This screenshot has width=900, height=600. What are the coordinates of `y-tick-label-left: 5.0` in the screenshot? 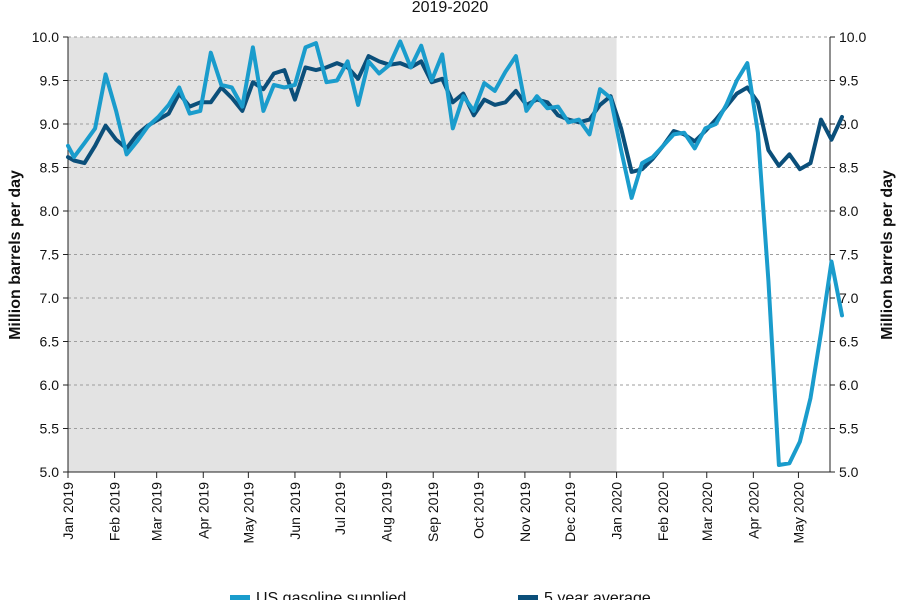 It's located at (50, 472).